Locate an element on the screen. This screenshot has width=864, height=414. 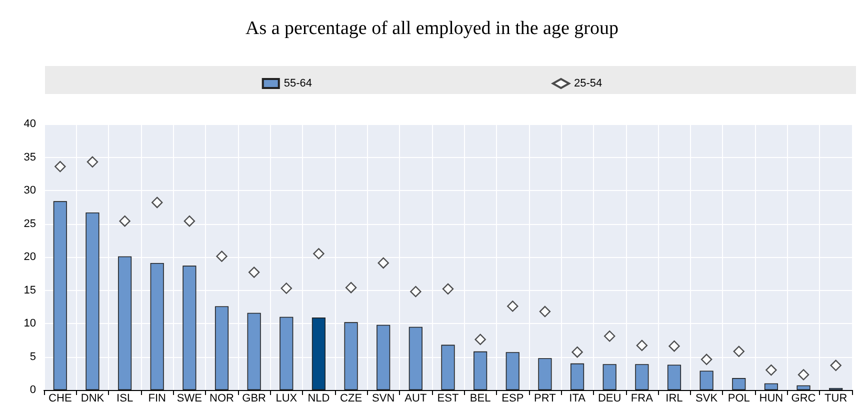
y-tick-label: 25 is located at coordinates (30, 224).